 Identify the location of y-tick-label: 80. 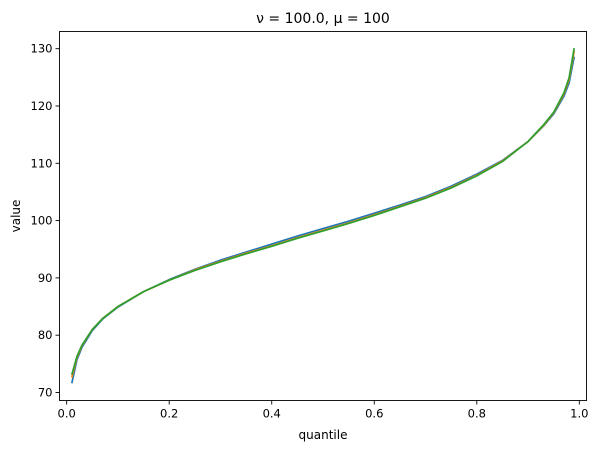
(45, 335).